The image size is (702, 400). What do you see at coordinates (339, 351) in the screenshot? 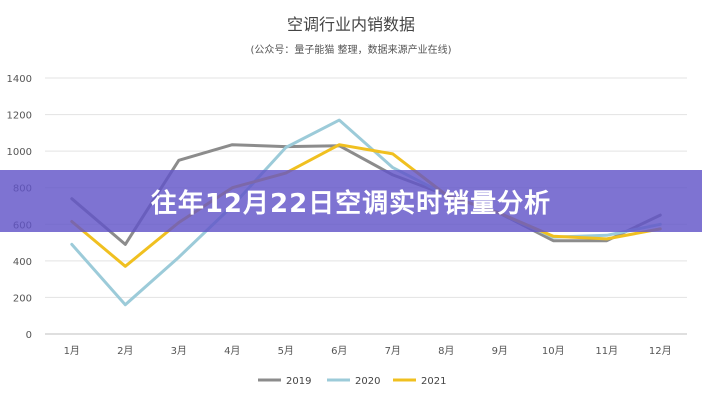
I see `x-tick-label: 6月` at bounding box center [339, 351].